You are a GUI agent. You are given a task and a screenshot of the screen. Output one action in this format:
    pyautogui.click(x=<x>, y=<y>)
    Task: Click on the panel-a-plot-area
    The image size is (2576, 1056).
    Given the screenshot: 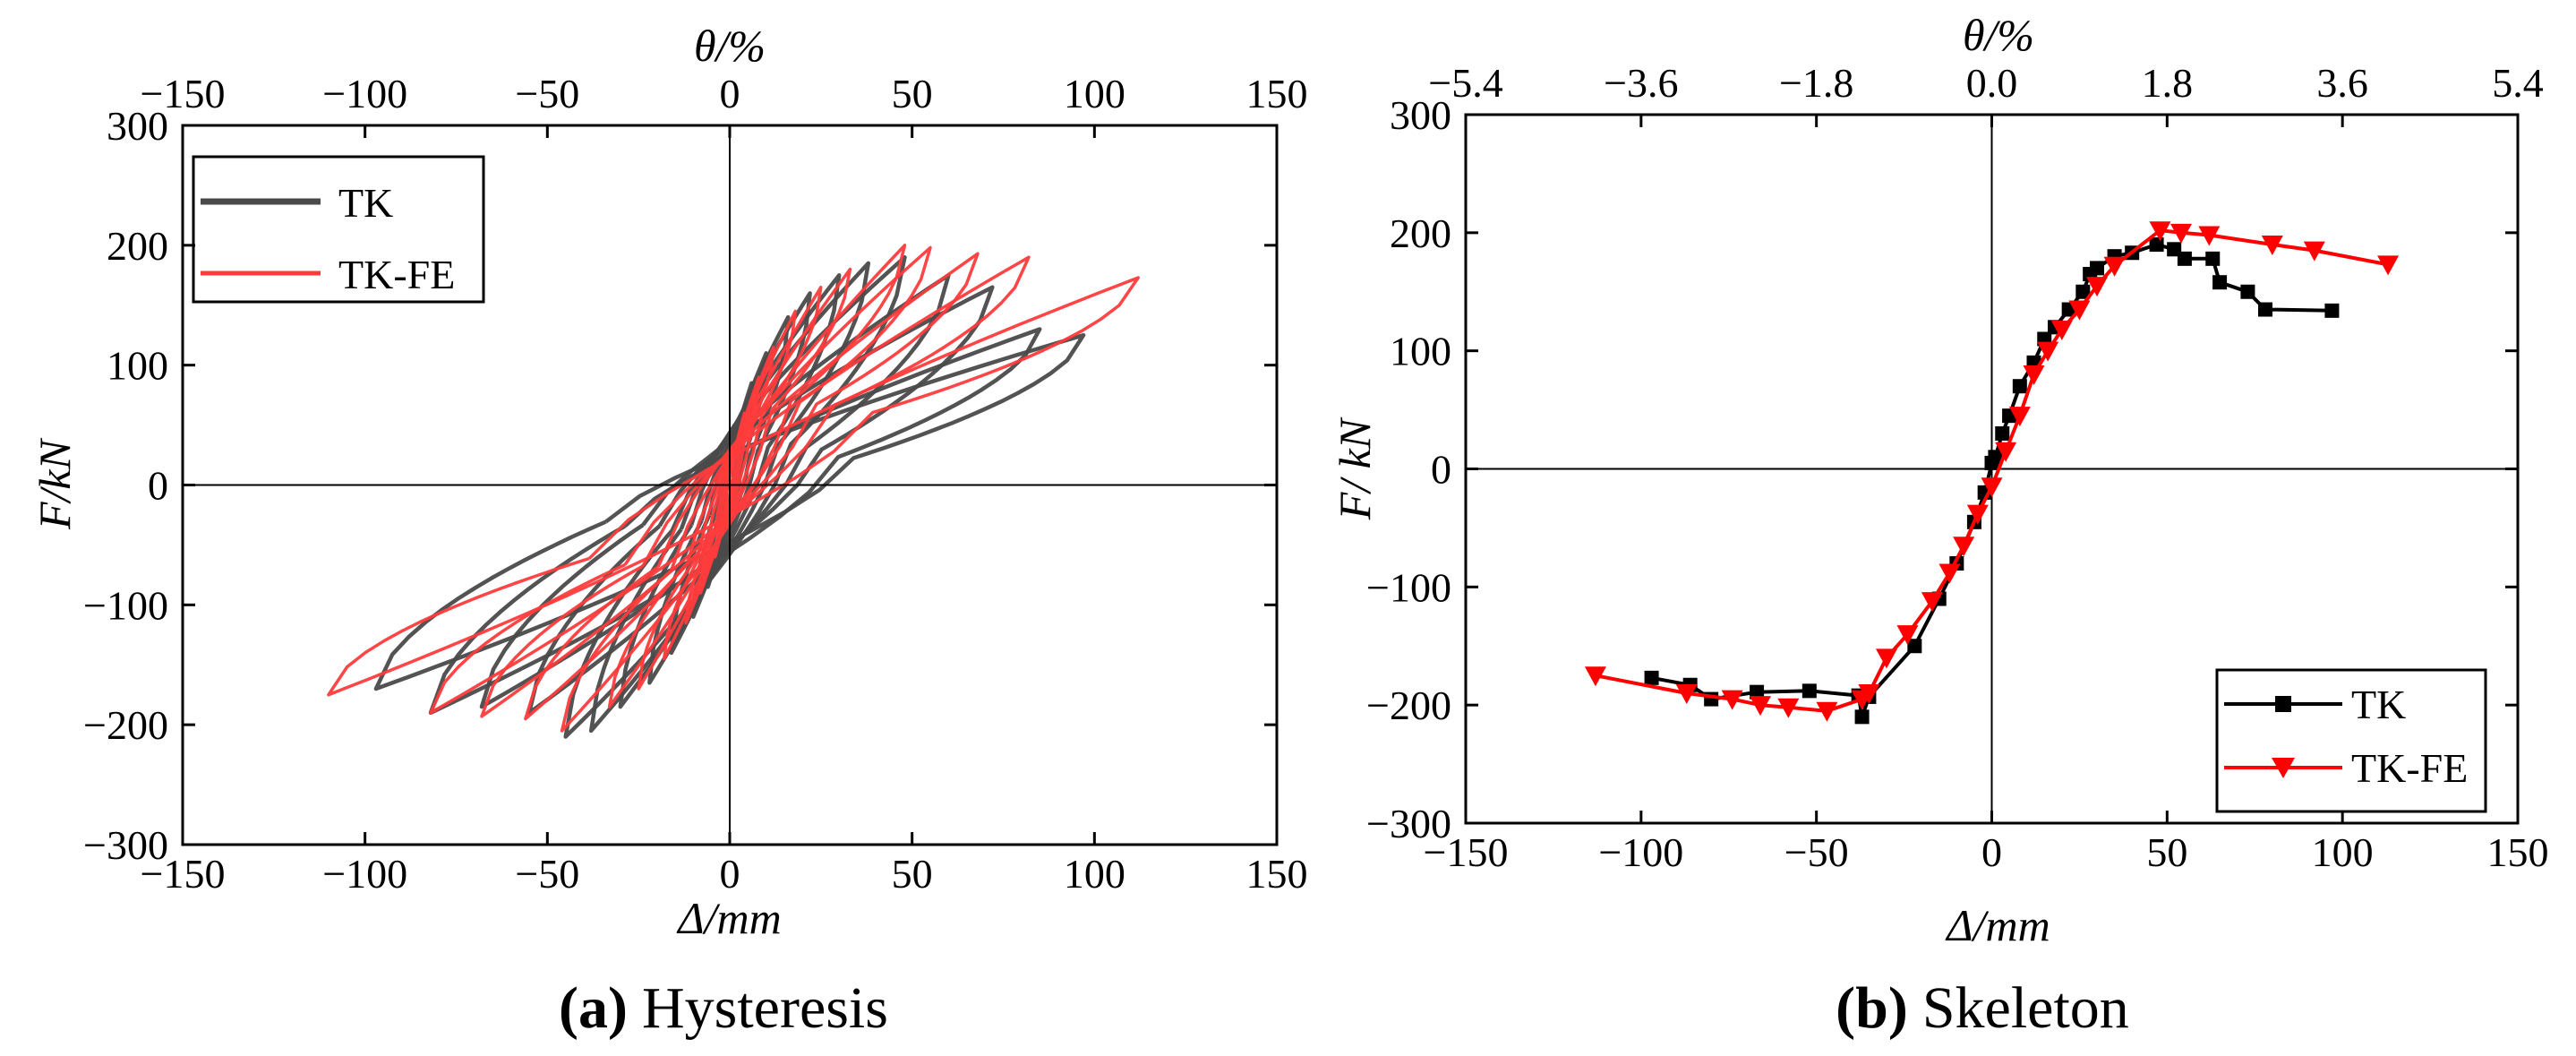 What is the action you would take?
    pyautogui.click(x=733, y=491)
    